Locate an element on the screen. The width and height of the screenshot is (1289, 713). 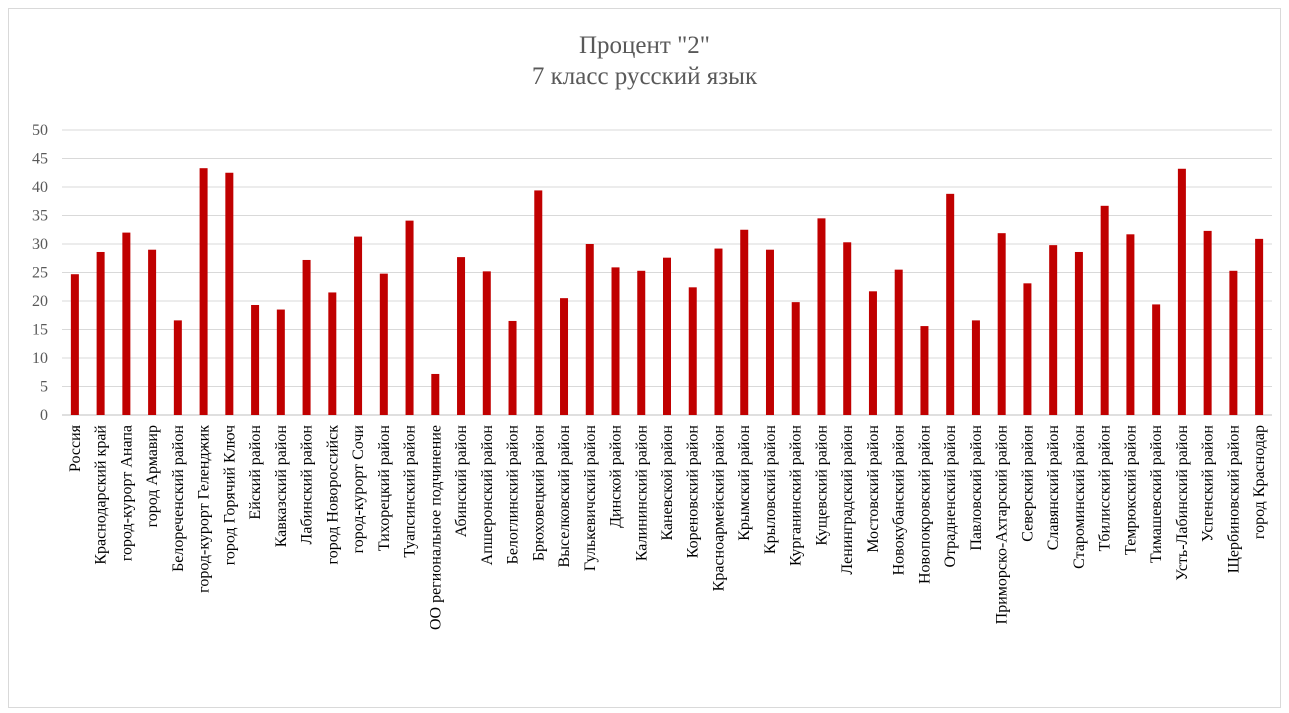
x-category-label: Каневской район is located at coordinates (667, 483).